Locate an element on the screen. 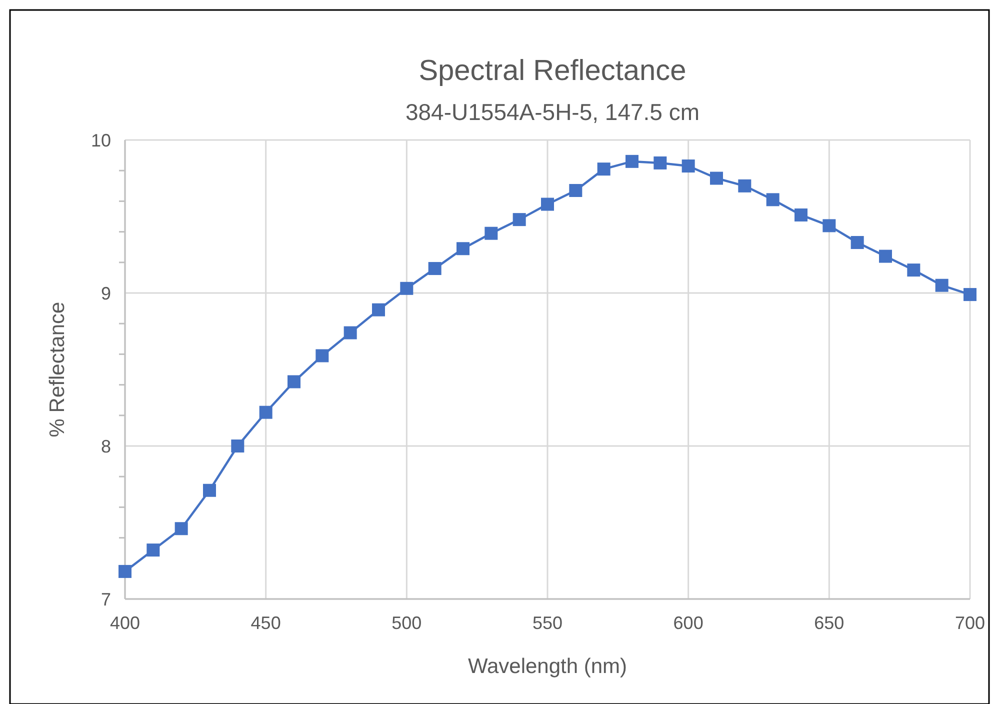  x-tick-label: 700 is located at coordinates (970, 623).